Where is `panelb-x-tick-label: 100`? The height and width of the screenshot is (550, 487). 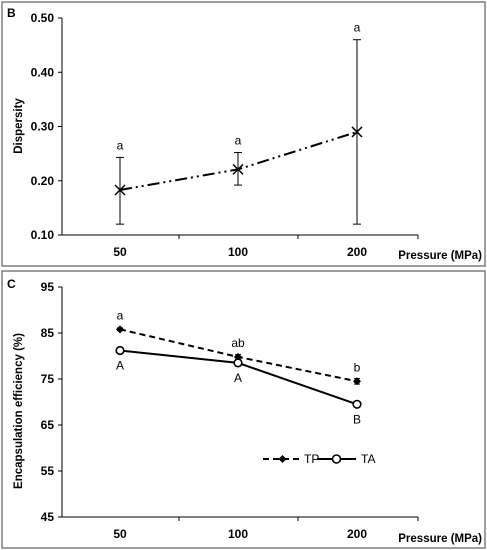 panelb-x-tick-label: 100 is located at coordinates (238, 252).